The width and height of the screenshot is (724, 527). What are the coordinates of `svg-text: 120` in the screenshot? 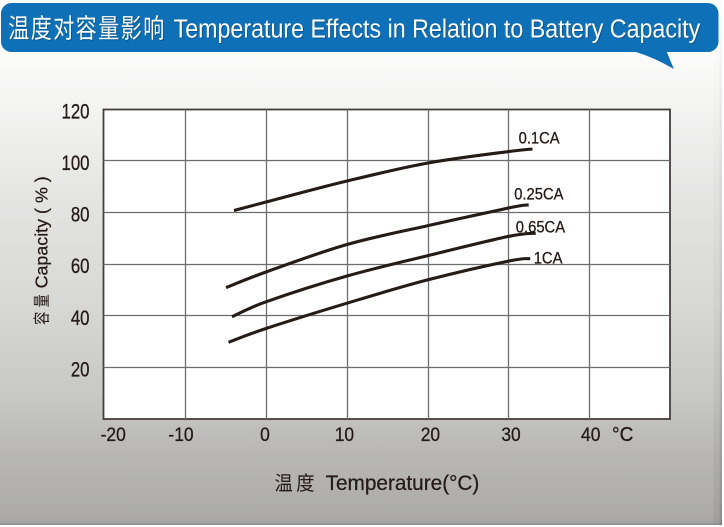 It's located at (75, 112).